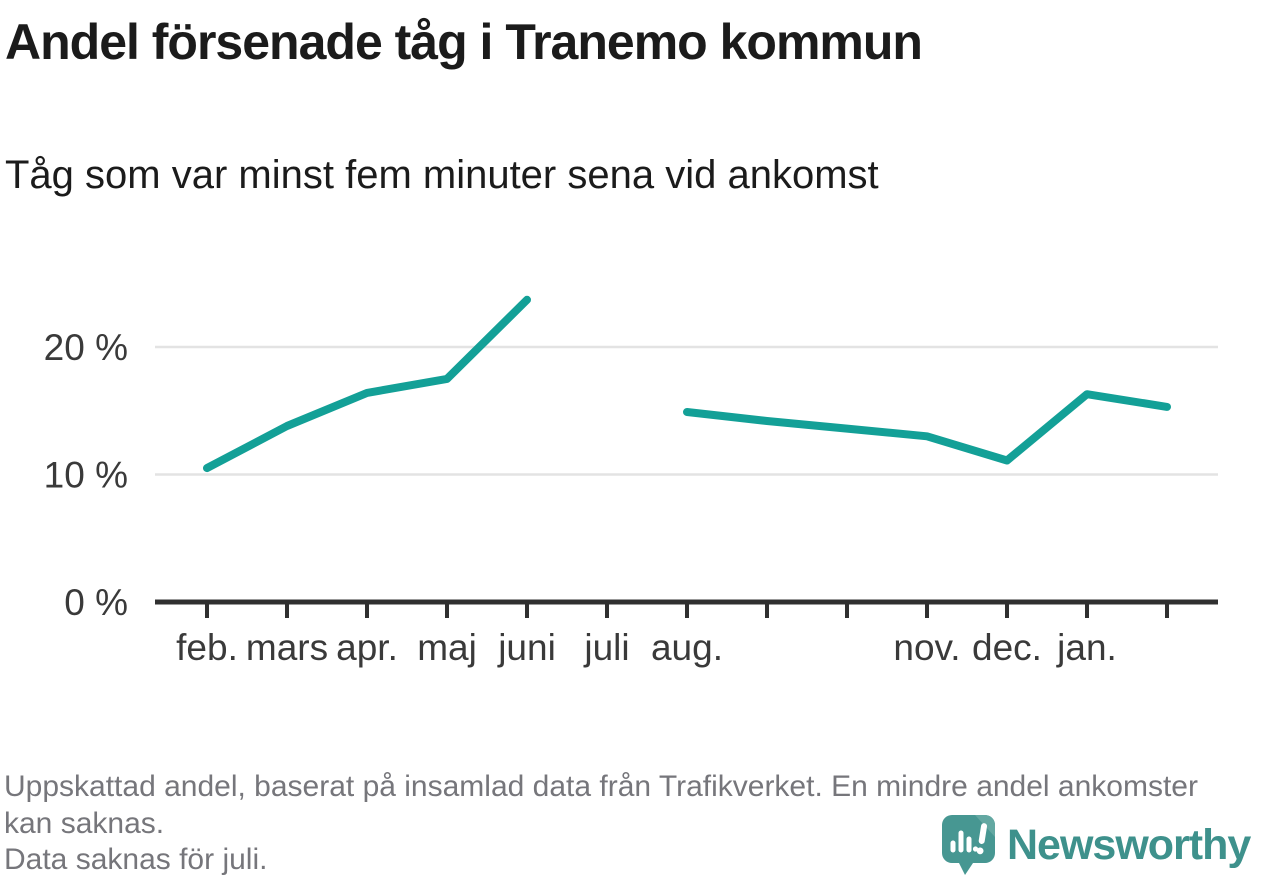  Describe the element at coordinates (961, 841) in the screenshot. I see `logo-bar-chart-glyph` at that location.